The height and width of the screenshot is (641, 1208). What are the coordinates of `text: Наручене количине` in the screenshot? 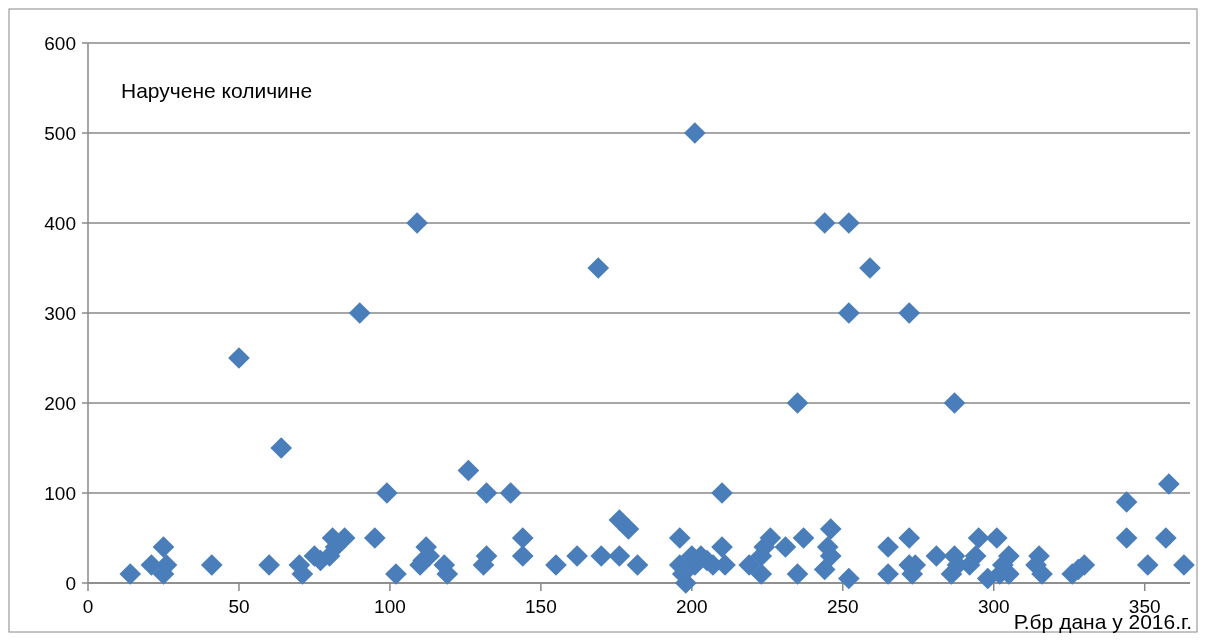 It's located at (217, 90).